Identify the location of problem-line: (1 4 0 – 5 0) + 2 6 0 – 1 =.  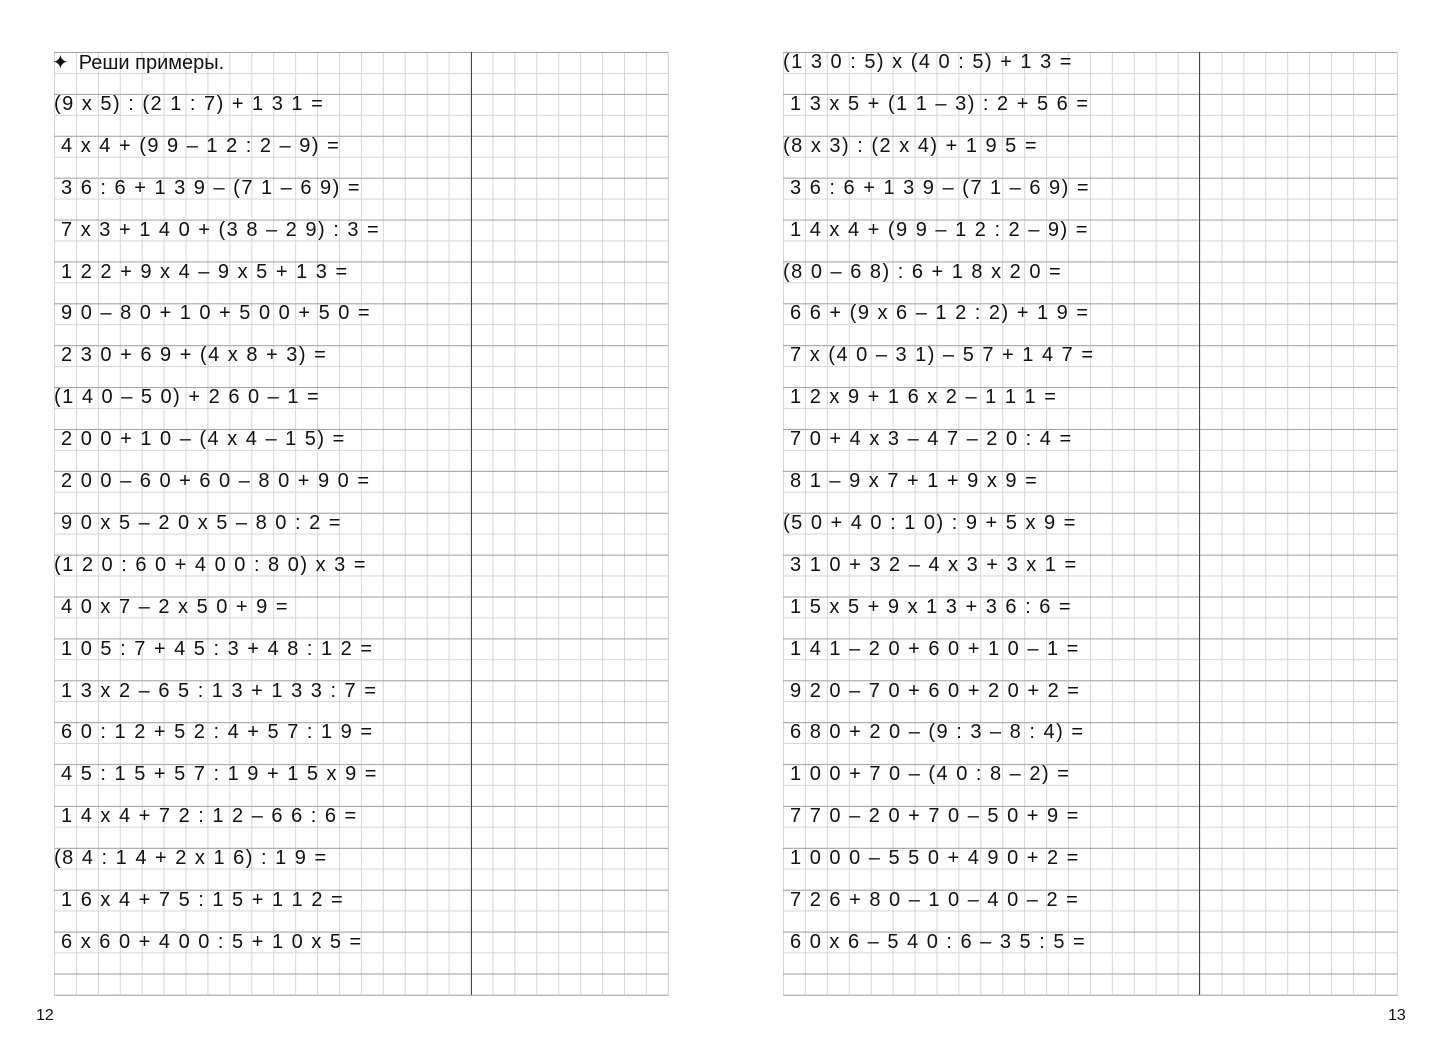
(187, 397).